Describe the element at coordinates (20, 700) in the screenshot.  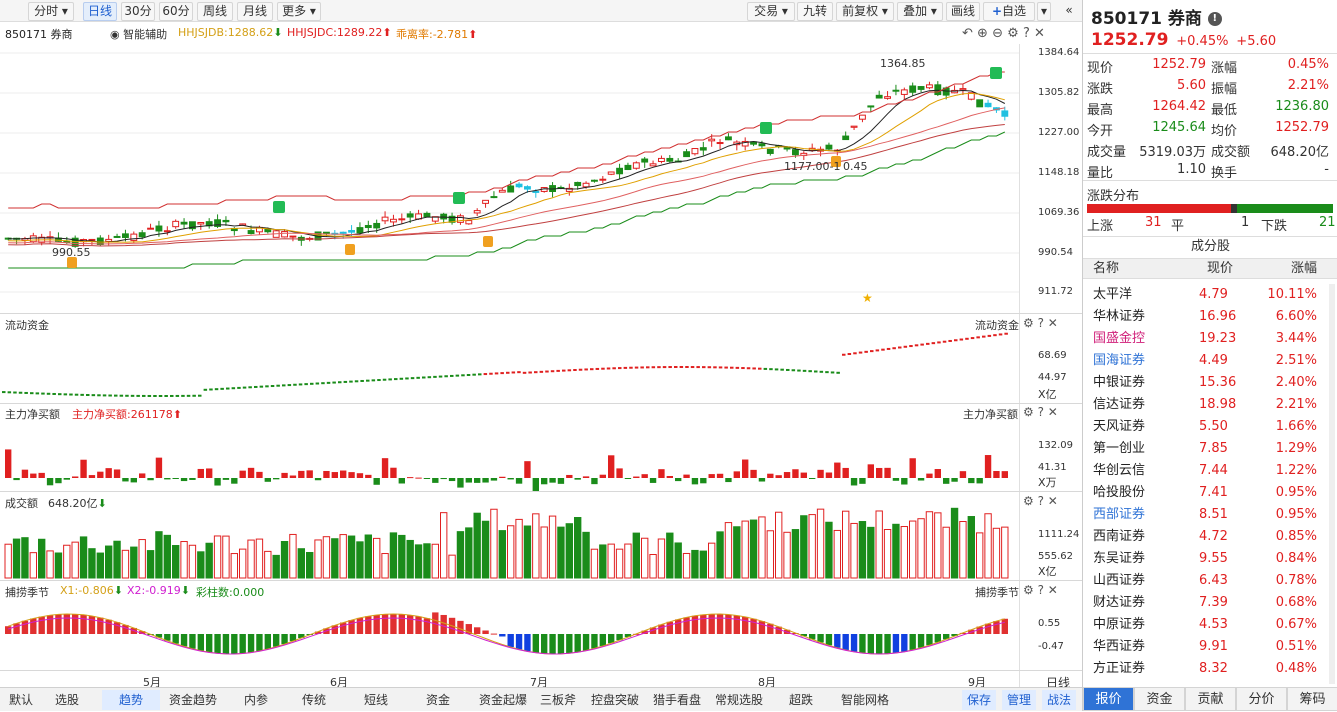
I see `tab-default: 默认` at that location.